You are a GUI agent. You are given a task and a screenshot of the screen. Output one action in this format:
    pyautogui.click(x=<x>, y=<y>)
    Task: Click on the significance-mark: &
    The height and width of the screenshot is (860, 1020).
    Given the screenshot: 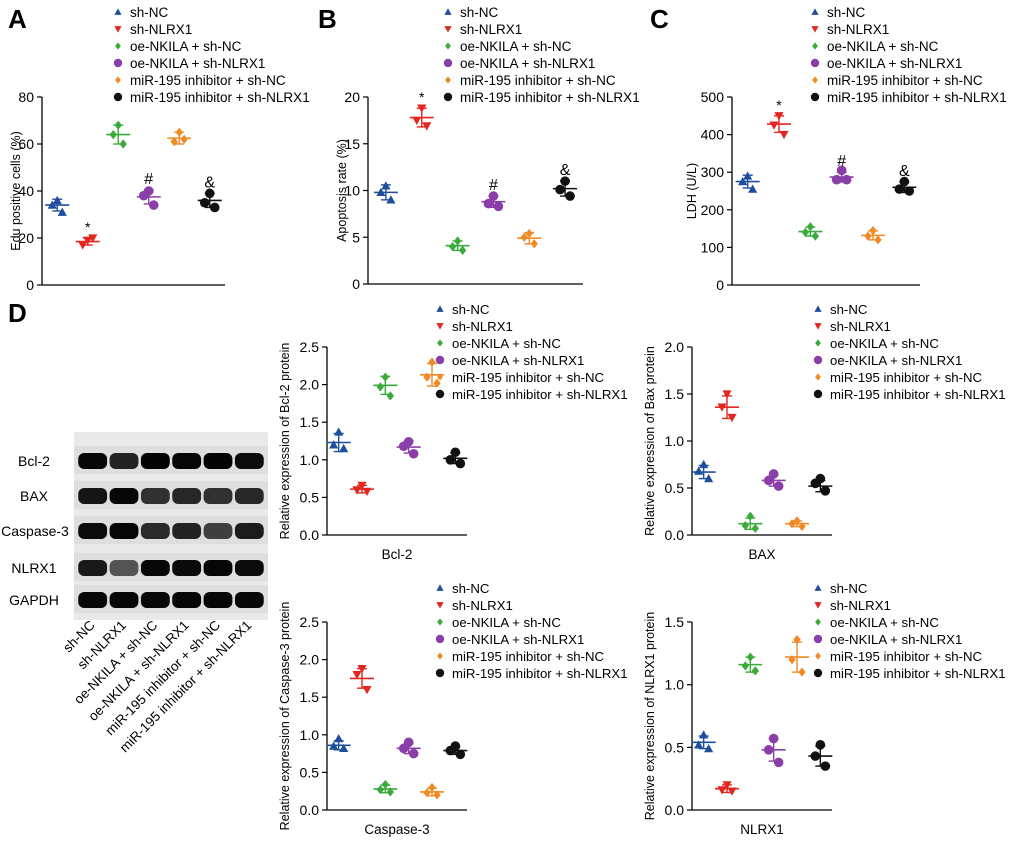 What is the action you would take?
    pyautogui.click(x=209, y=182)
    